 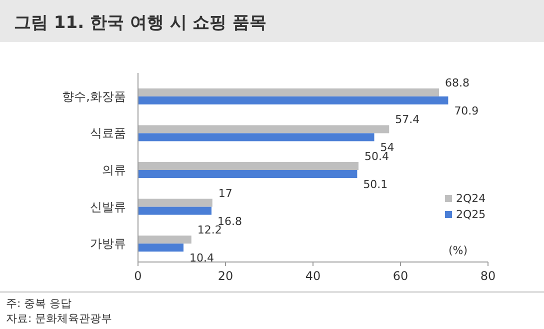 I want to click on data-label: 17, so click(x=225, y=193).